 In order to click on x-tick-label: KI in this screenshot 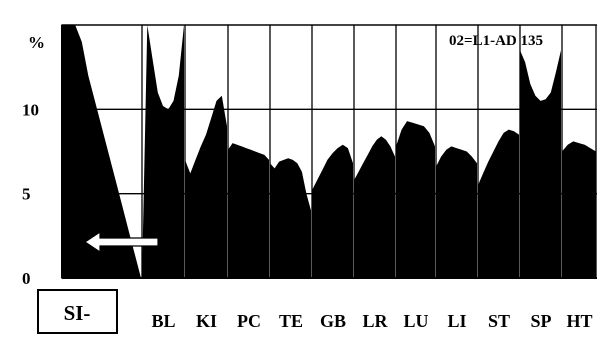, I will do `click(206, 321)`.